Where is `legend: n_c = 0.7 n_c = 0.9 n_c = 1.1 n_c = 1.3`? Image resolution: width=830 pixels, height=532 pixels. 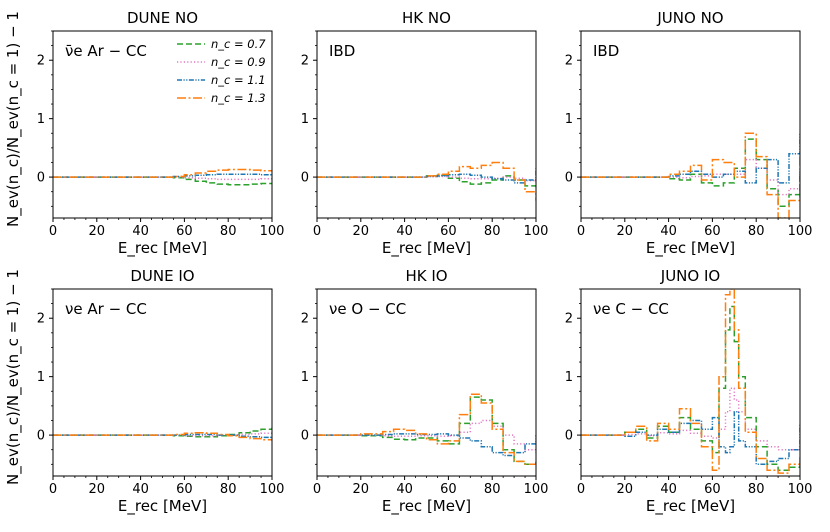 legend: n_c = 0.7 n_c = 0.9 n_c = 1.1 n_c = 1.3 is located at coordinates (221, 71).